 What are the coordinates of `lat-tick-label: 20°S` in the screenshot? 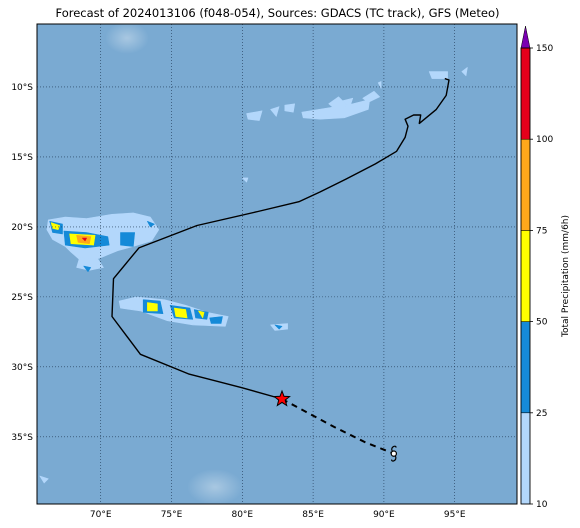 It's located at (22, 228).